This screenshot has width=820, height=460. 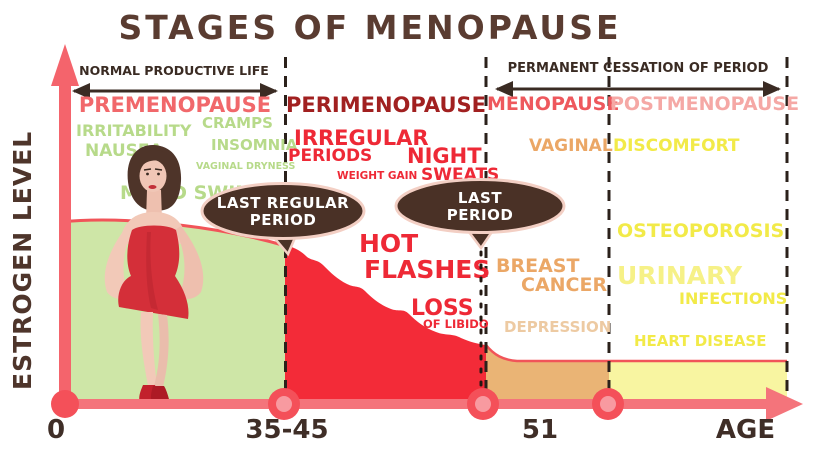 I want to click on symptom-heart-disease: HEART DISEASE, so click(x=700, y=341).